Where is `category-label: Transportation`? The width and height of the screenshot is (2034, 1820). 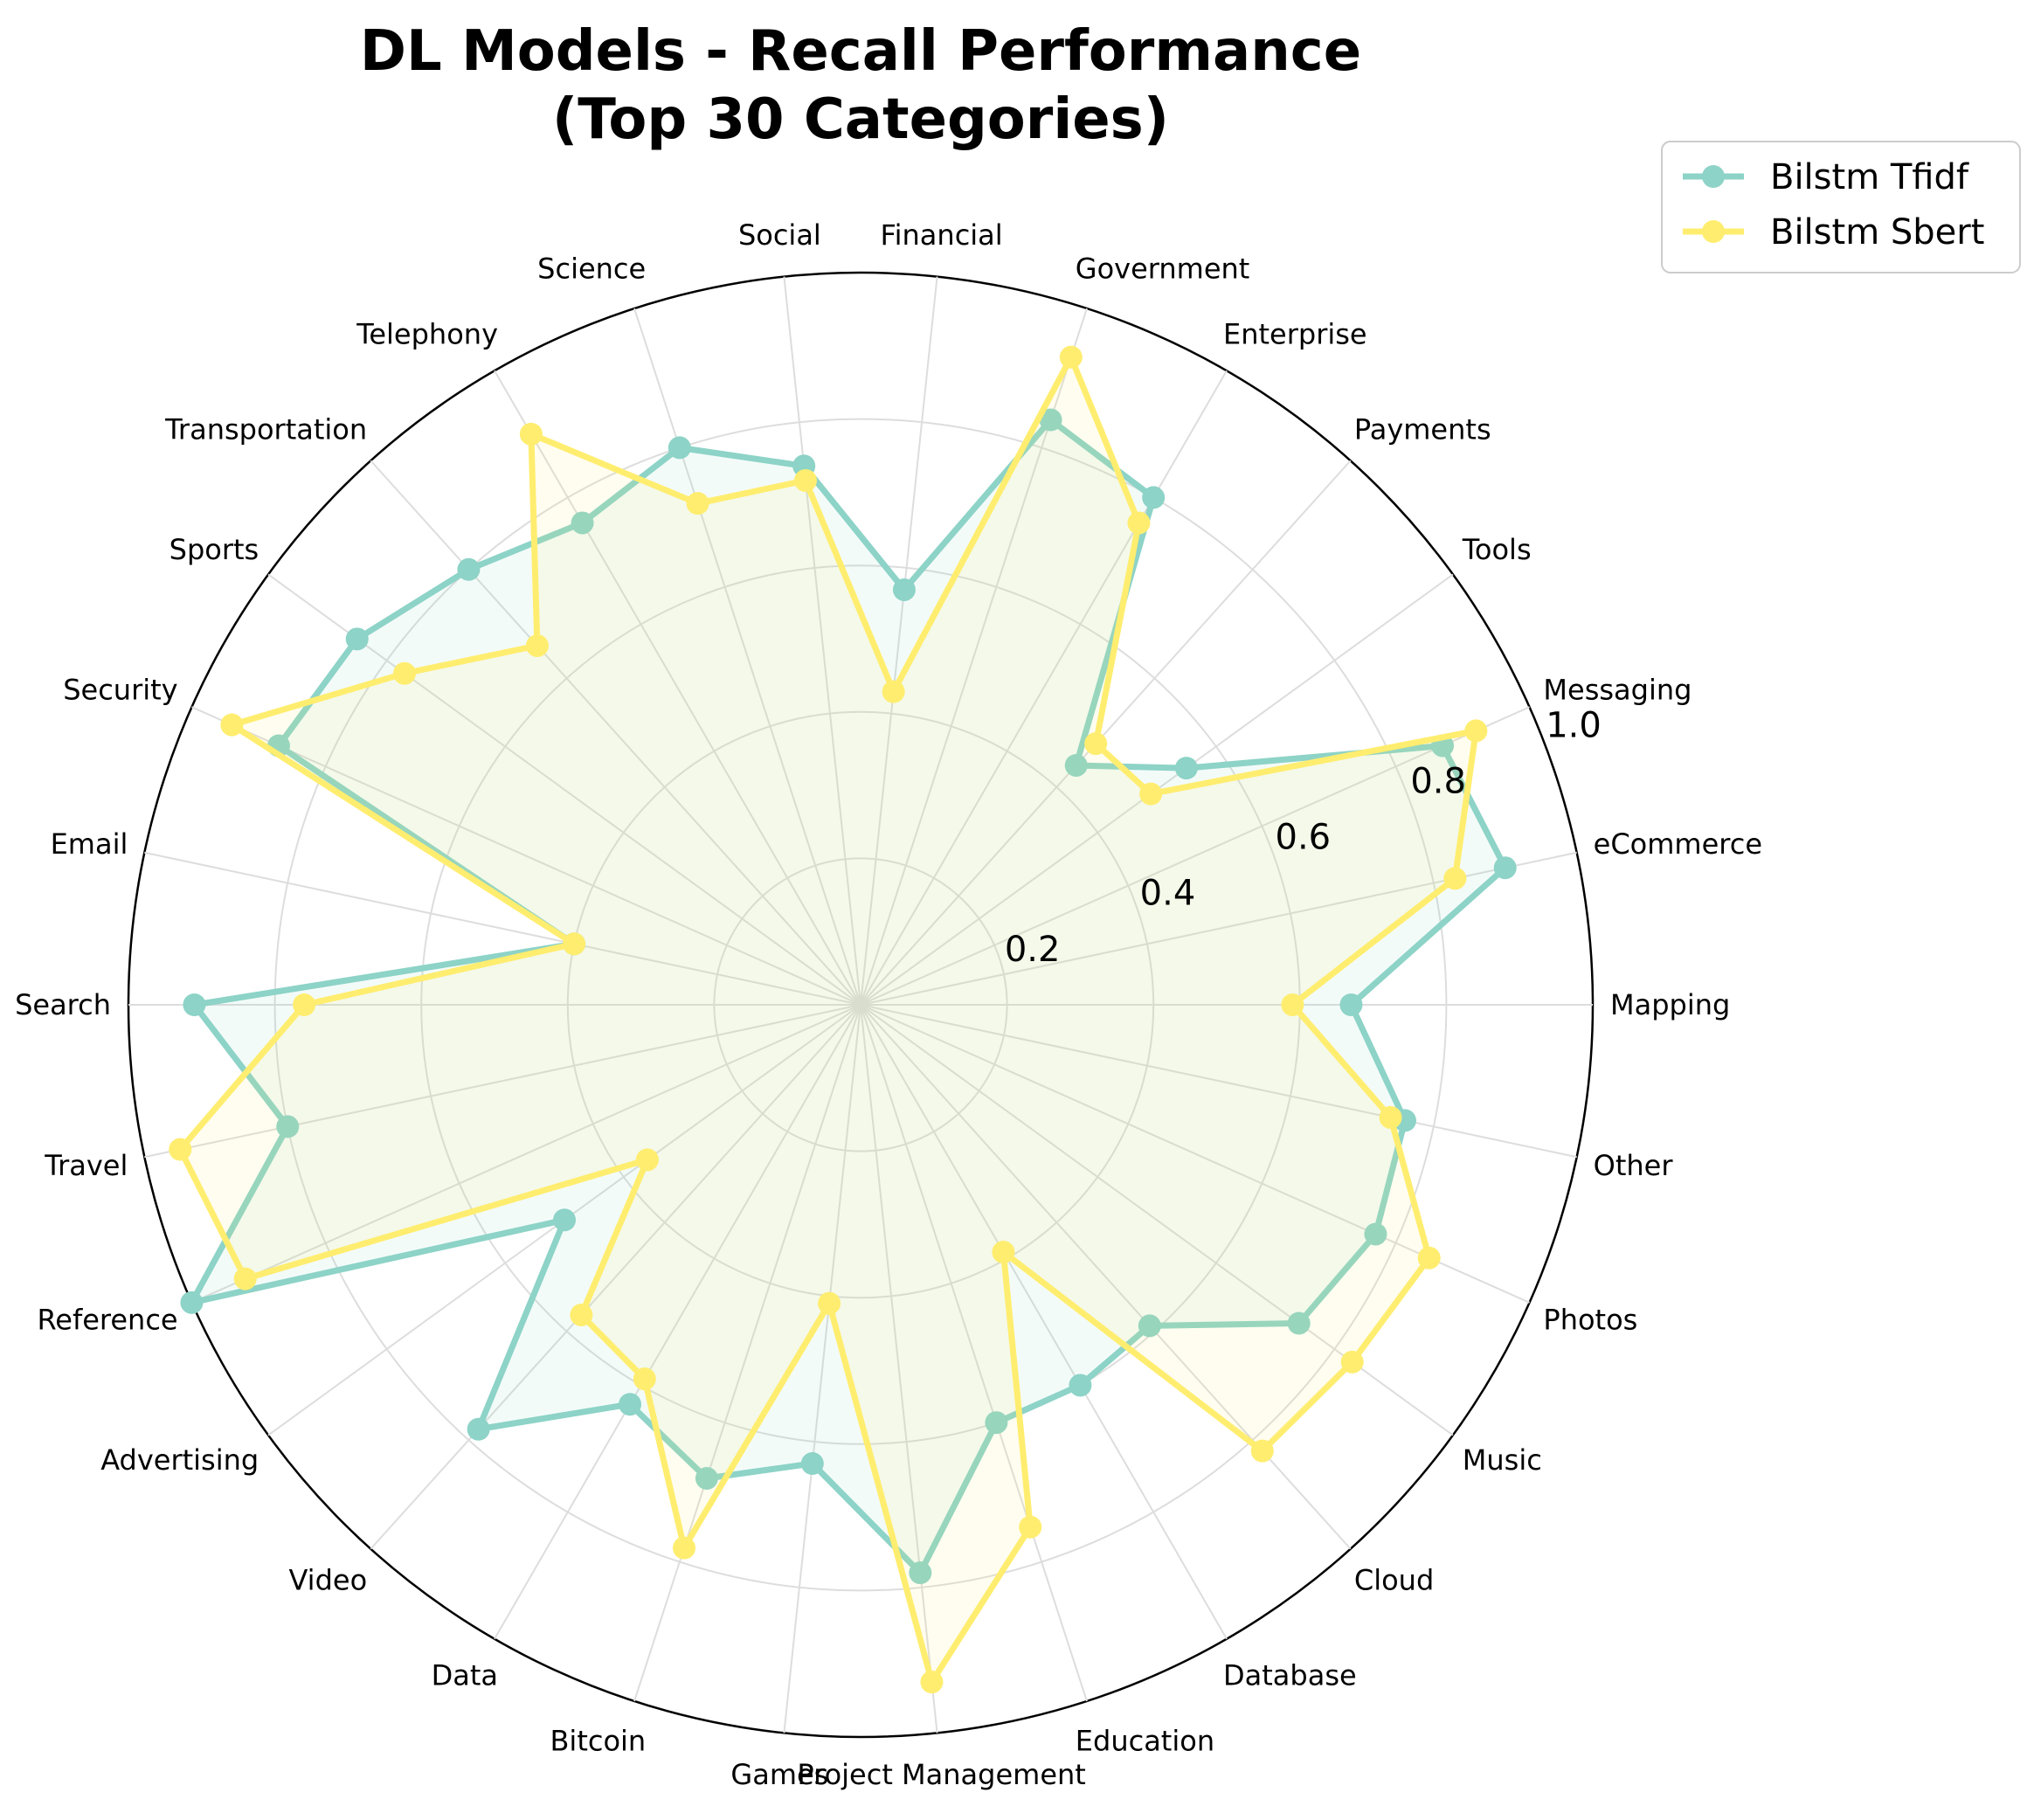 category-label: Transportation is located at coordinates (265, 429).